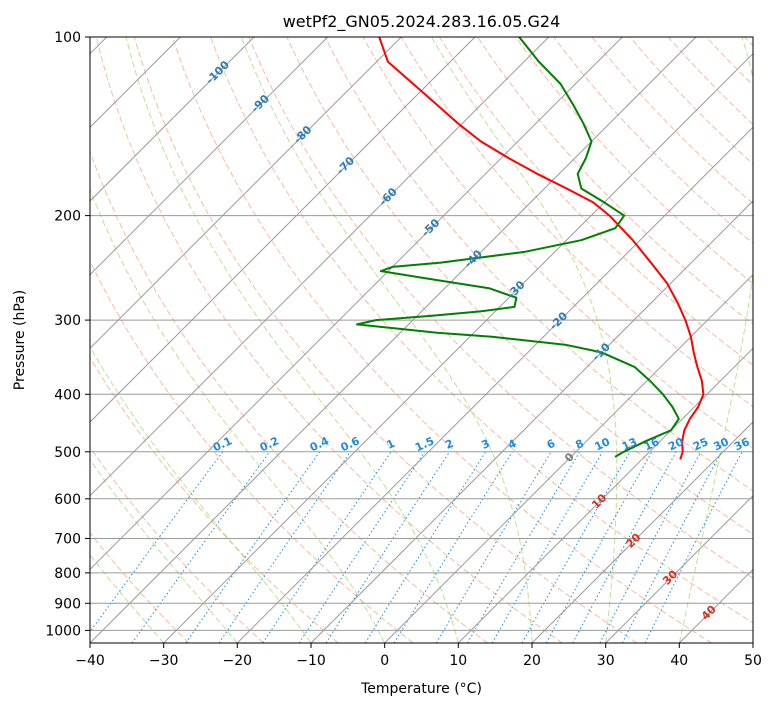 This screenshot has height=708, width=775. I want to click on x-tick-label: −40, so click(90, 661).